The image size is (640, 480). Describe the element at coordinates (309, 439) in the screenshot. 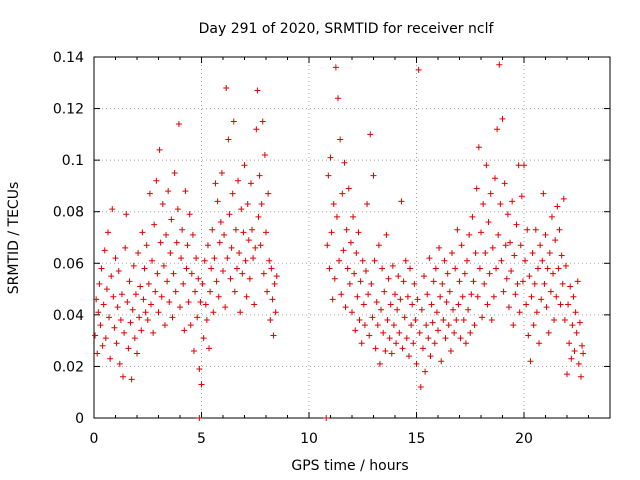

I see `x-tick-label: 10` at that location.